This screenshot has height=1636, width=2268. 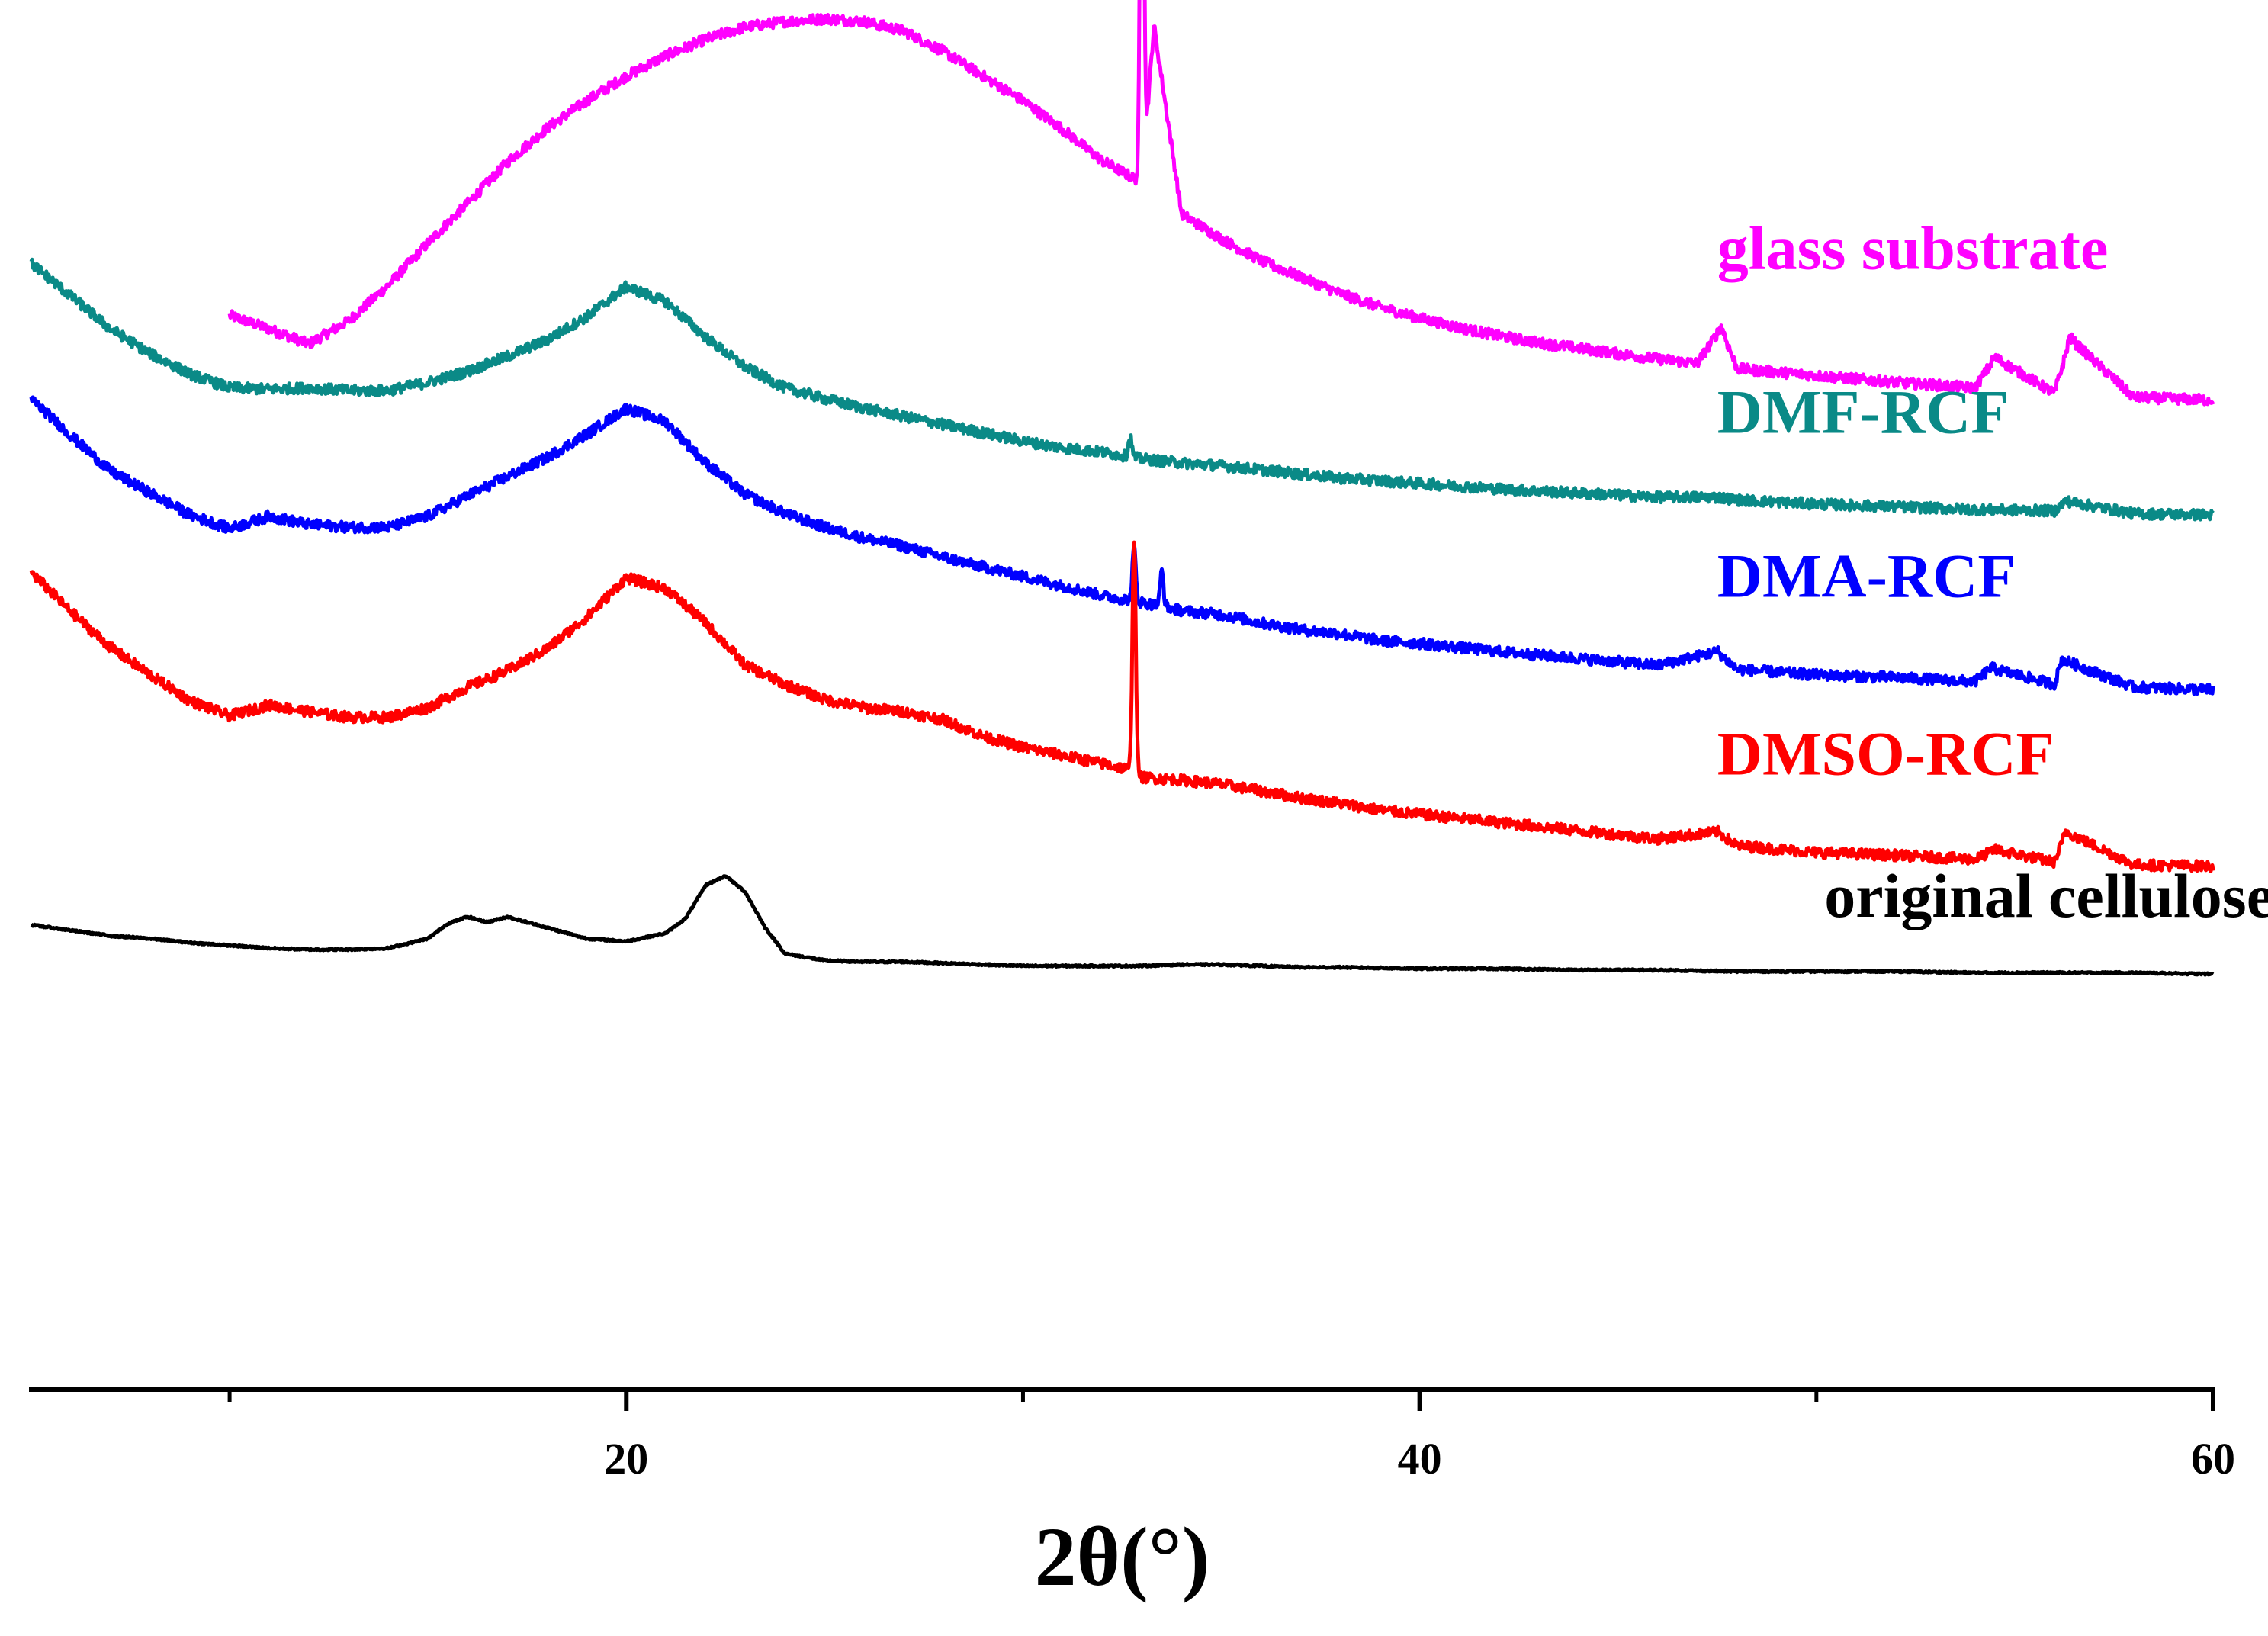 What do you see at coordinates (1231, 1436) in the screenshot?
I see `x-axis-ticks: 20 40 60` at bounding box center [1231, 1436].